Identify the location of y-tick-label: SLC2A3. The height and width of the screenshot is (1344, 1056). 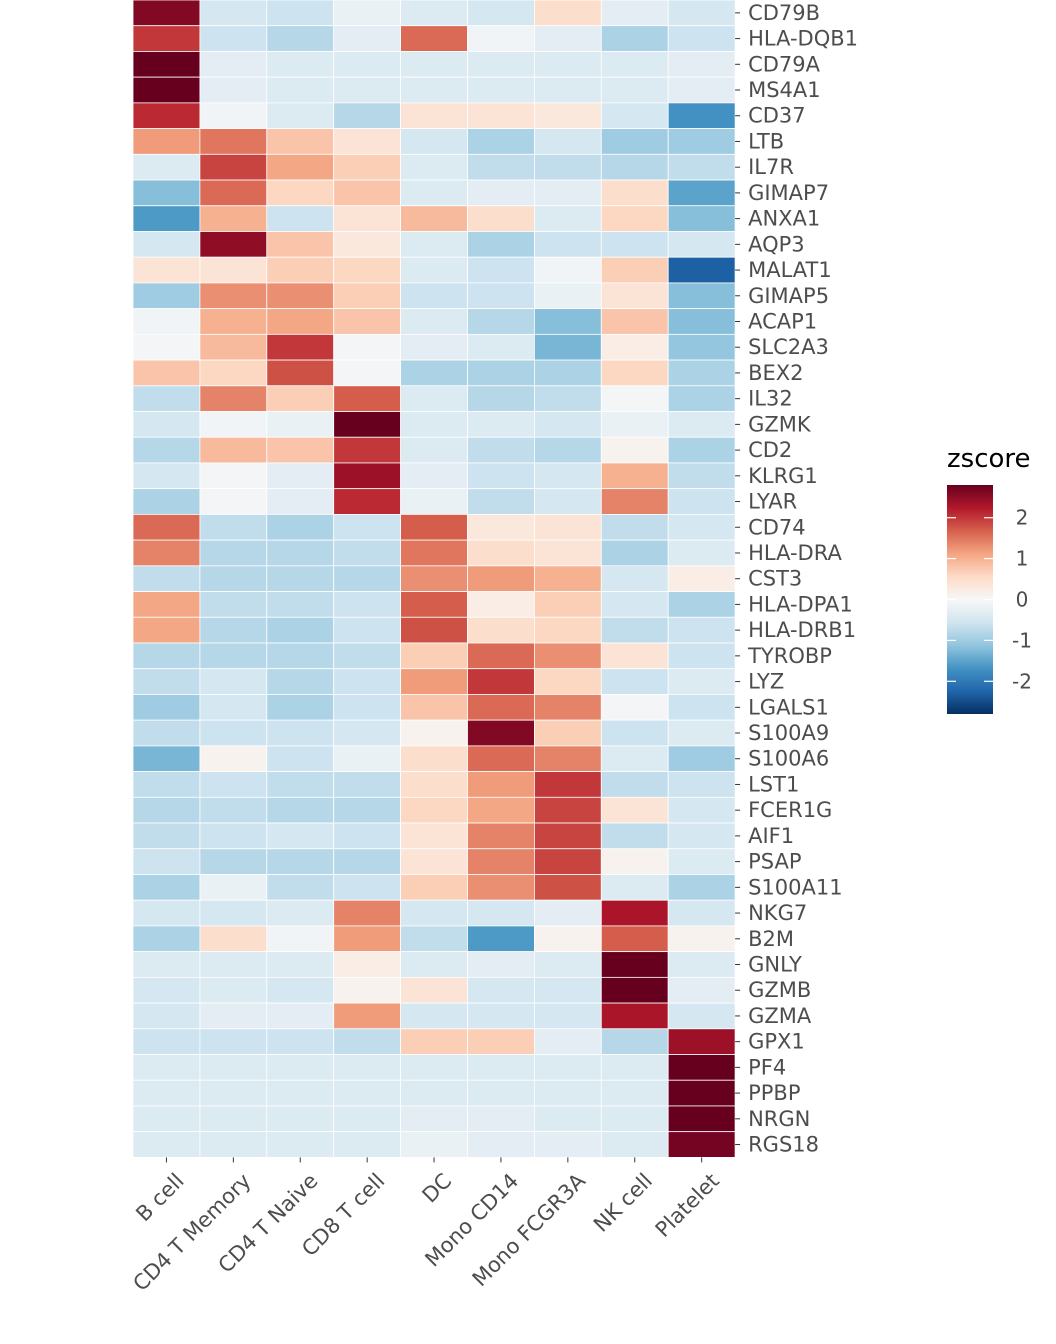
(788, 347).